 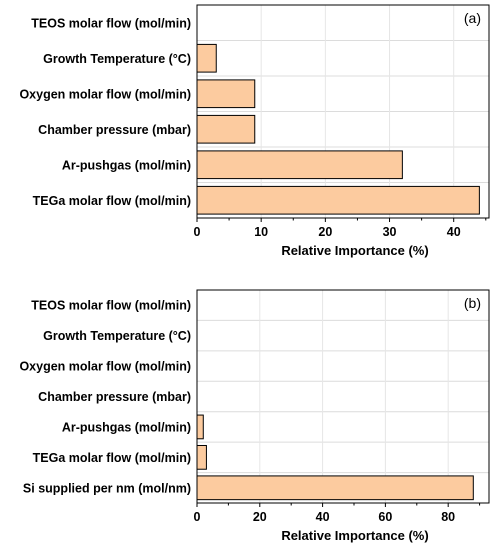 I want to click on x-tick-label: 80, so click(x=448, y=517).